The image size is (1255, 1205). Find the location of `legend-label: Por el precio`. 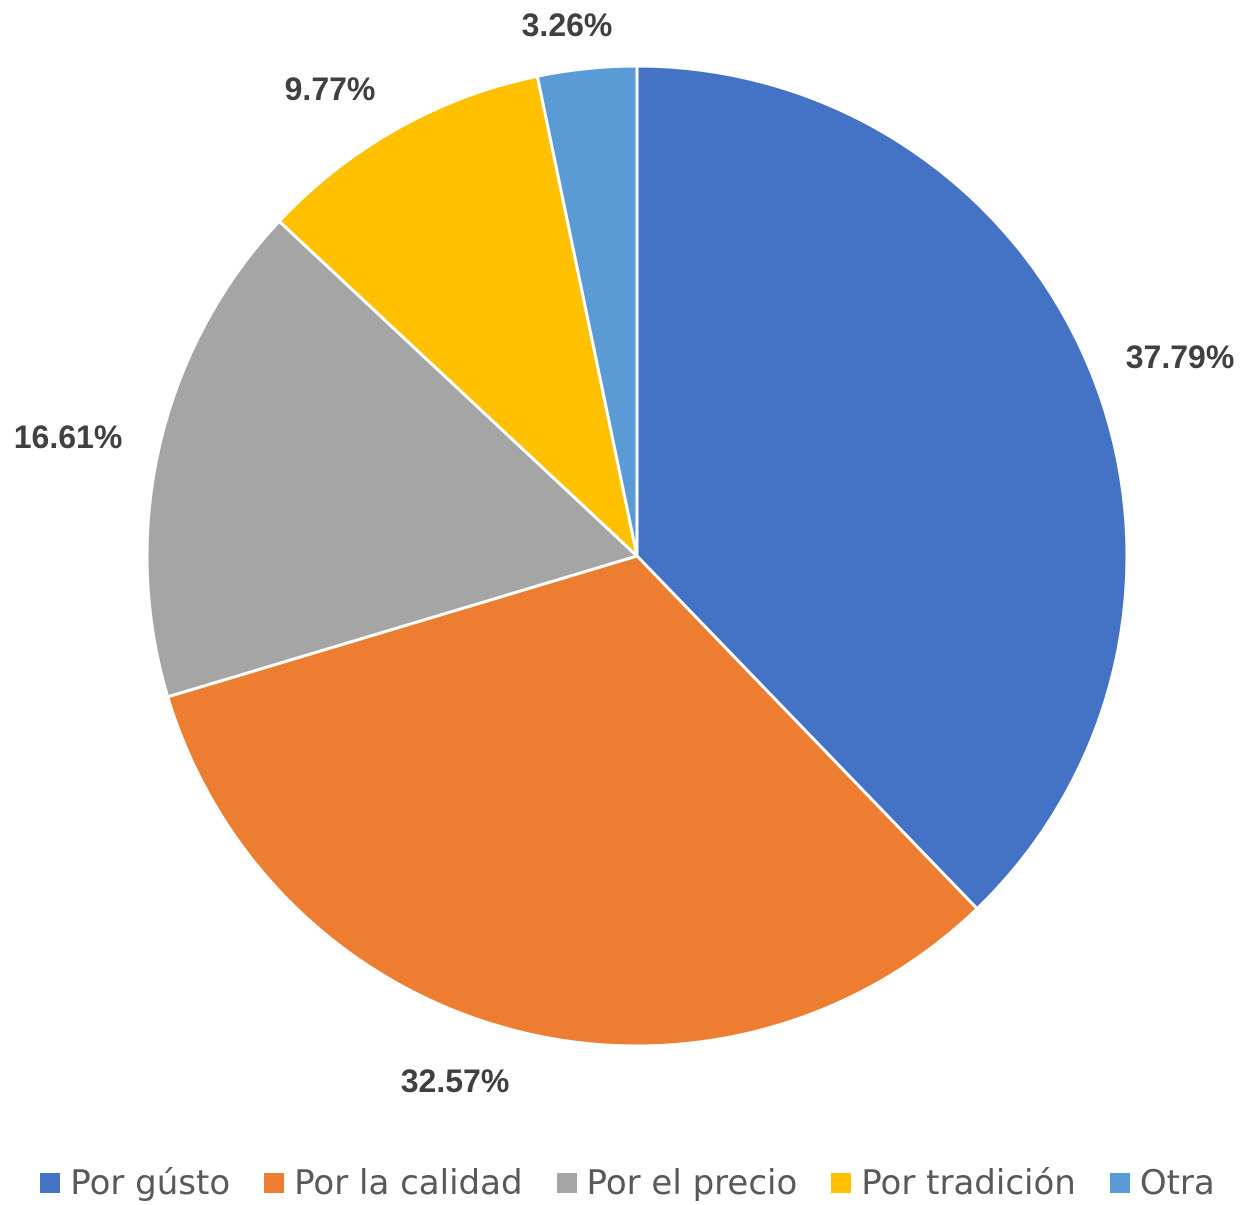

legend-label: Por el precio is located at coordinates (692, 1182).